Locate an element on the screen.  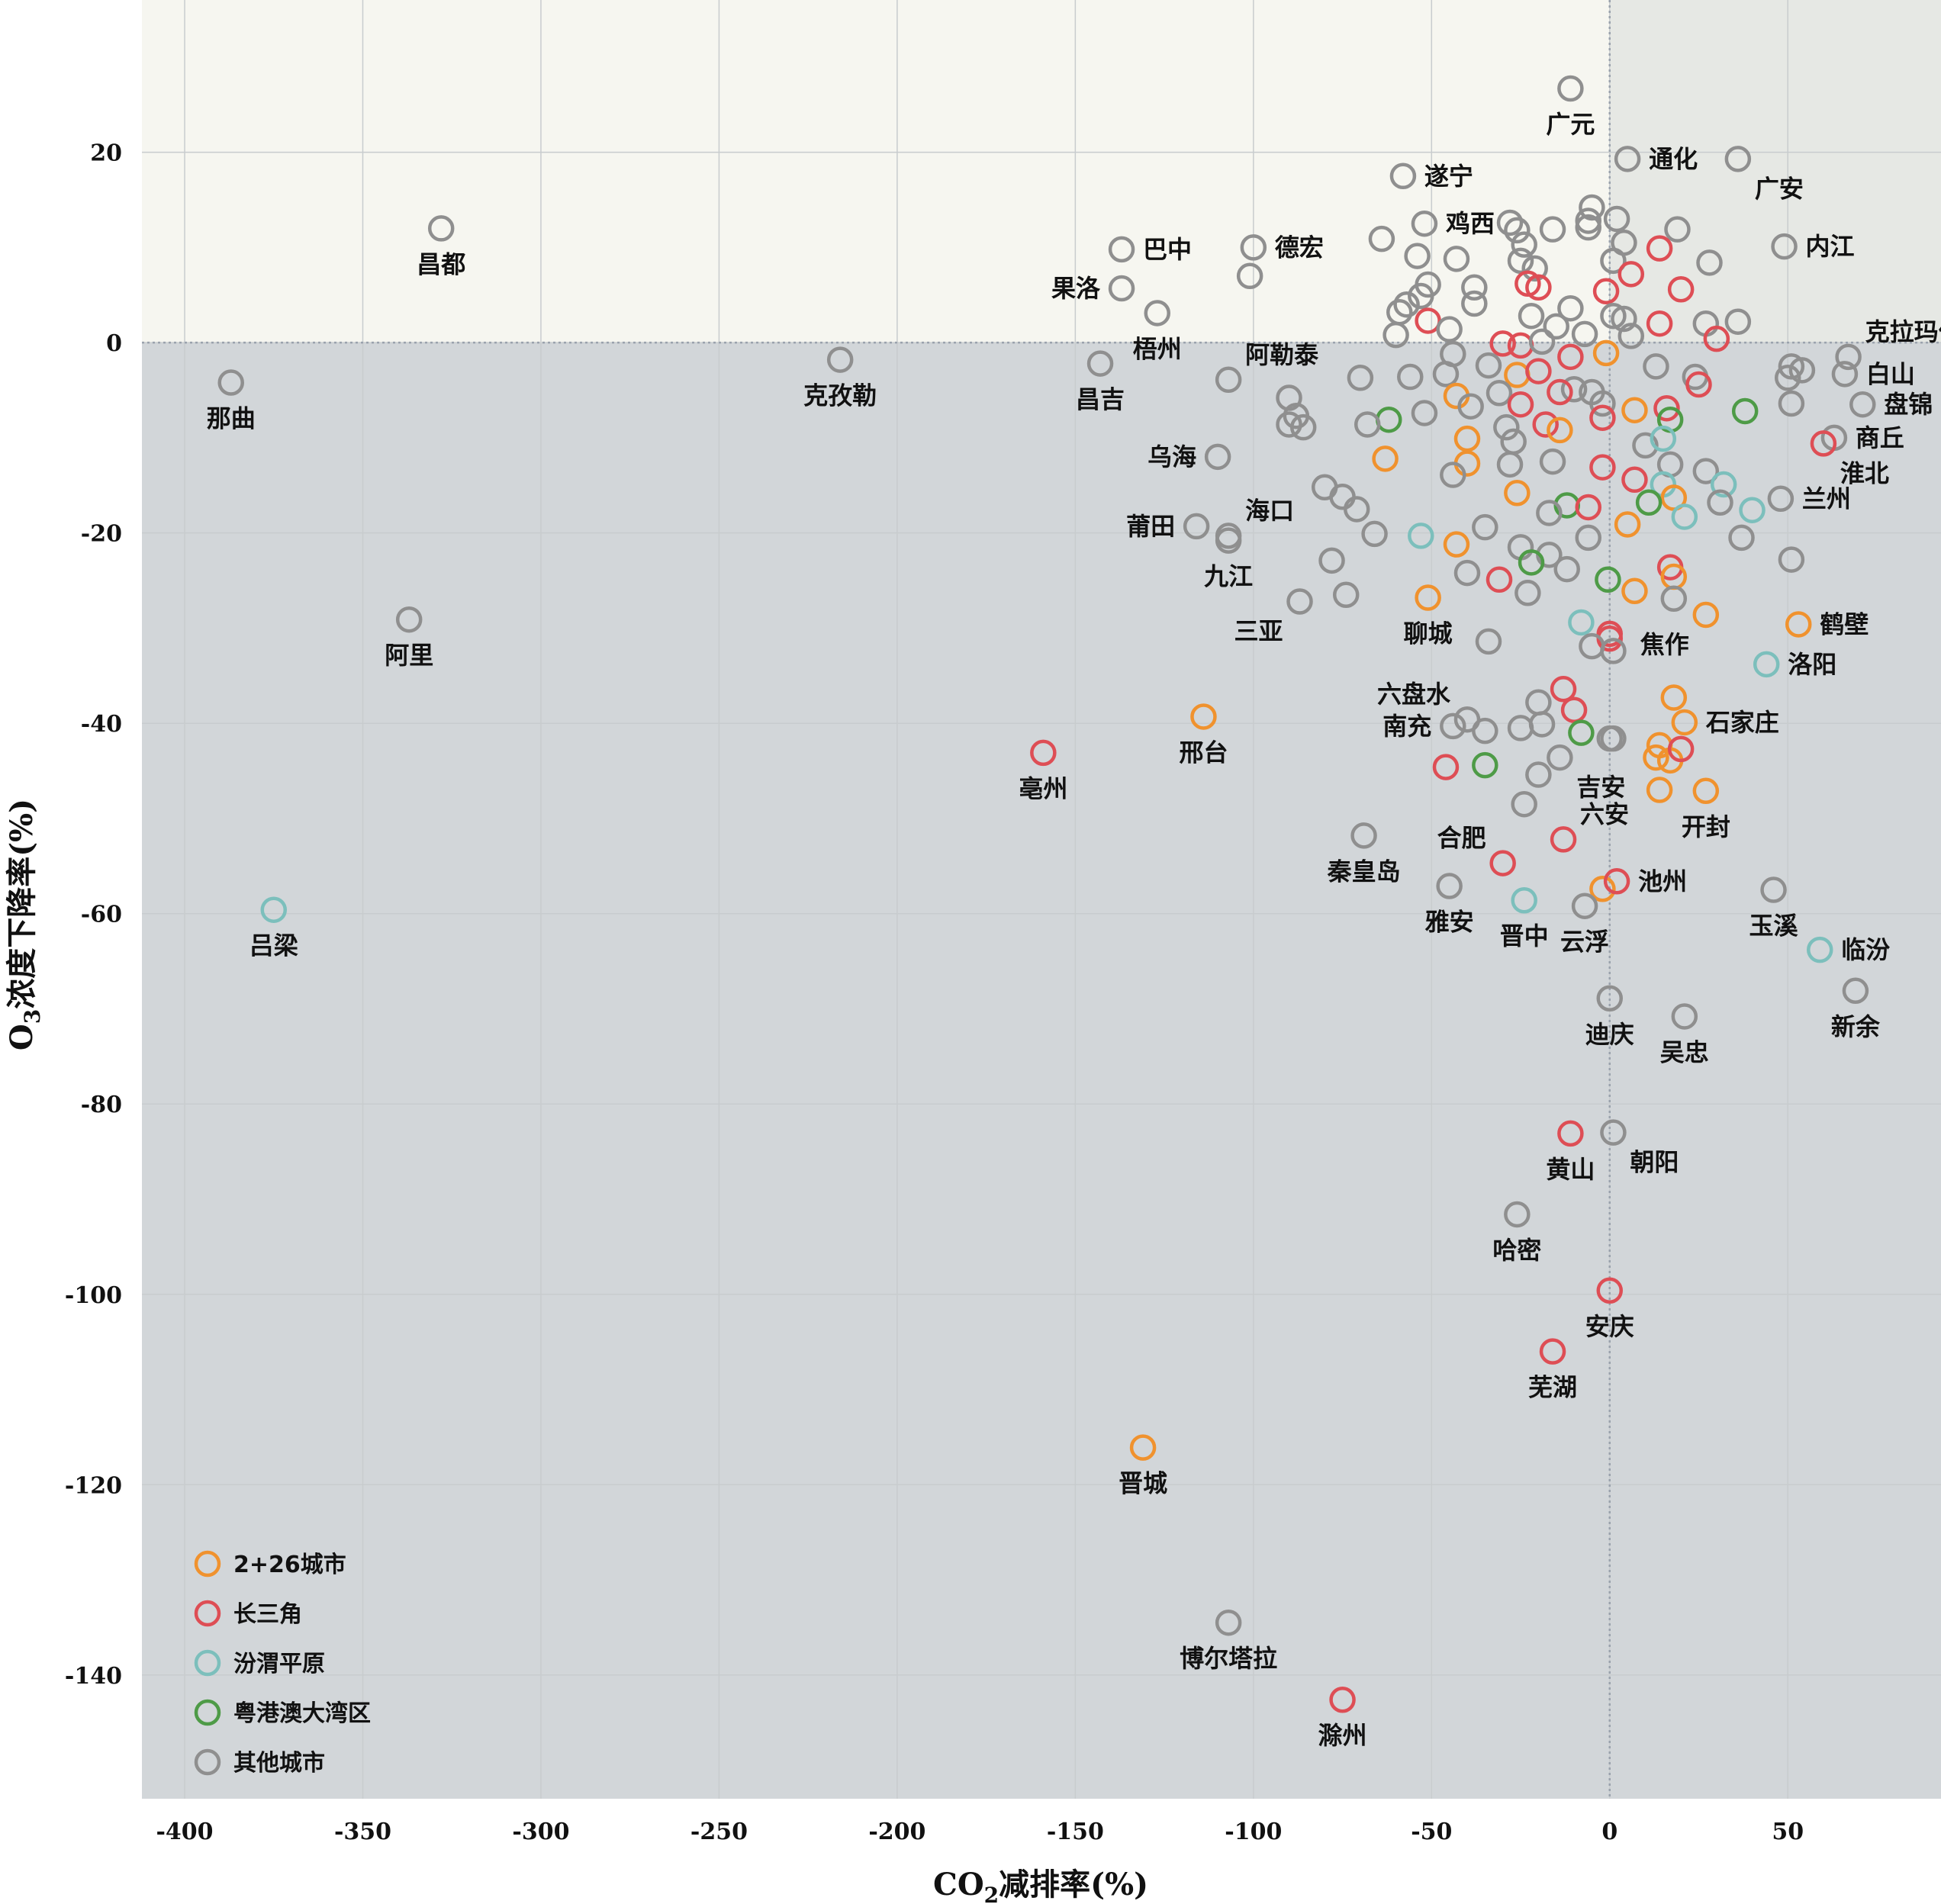
city-label: 亳州 is located at coordinates (1043, 788).